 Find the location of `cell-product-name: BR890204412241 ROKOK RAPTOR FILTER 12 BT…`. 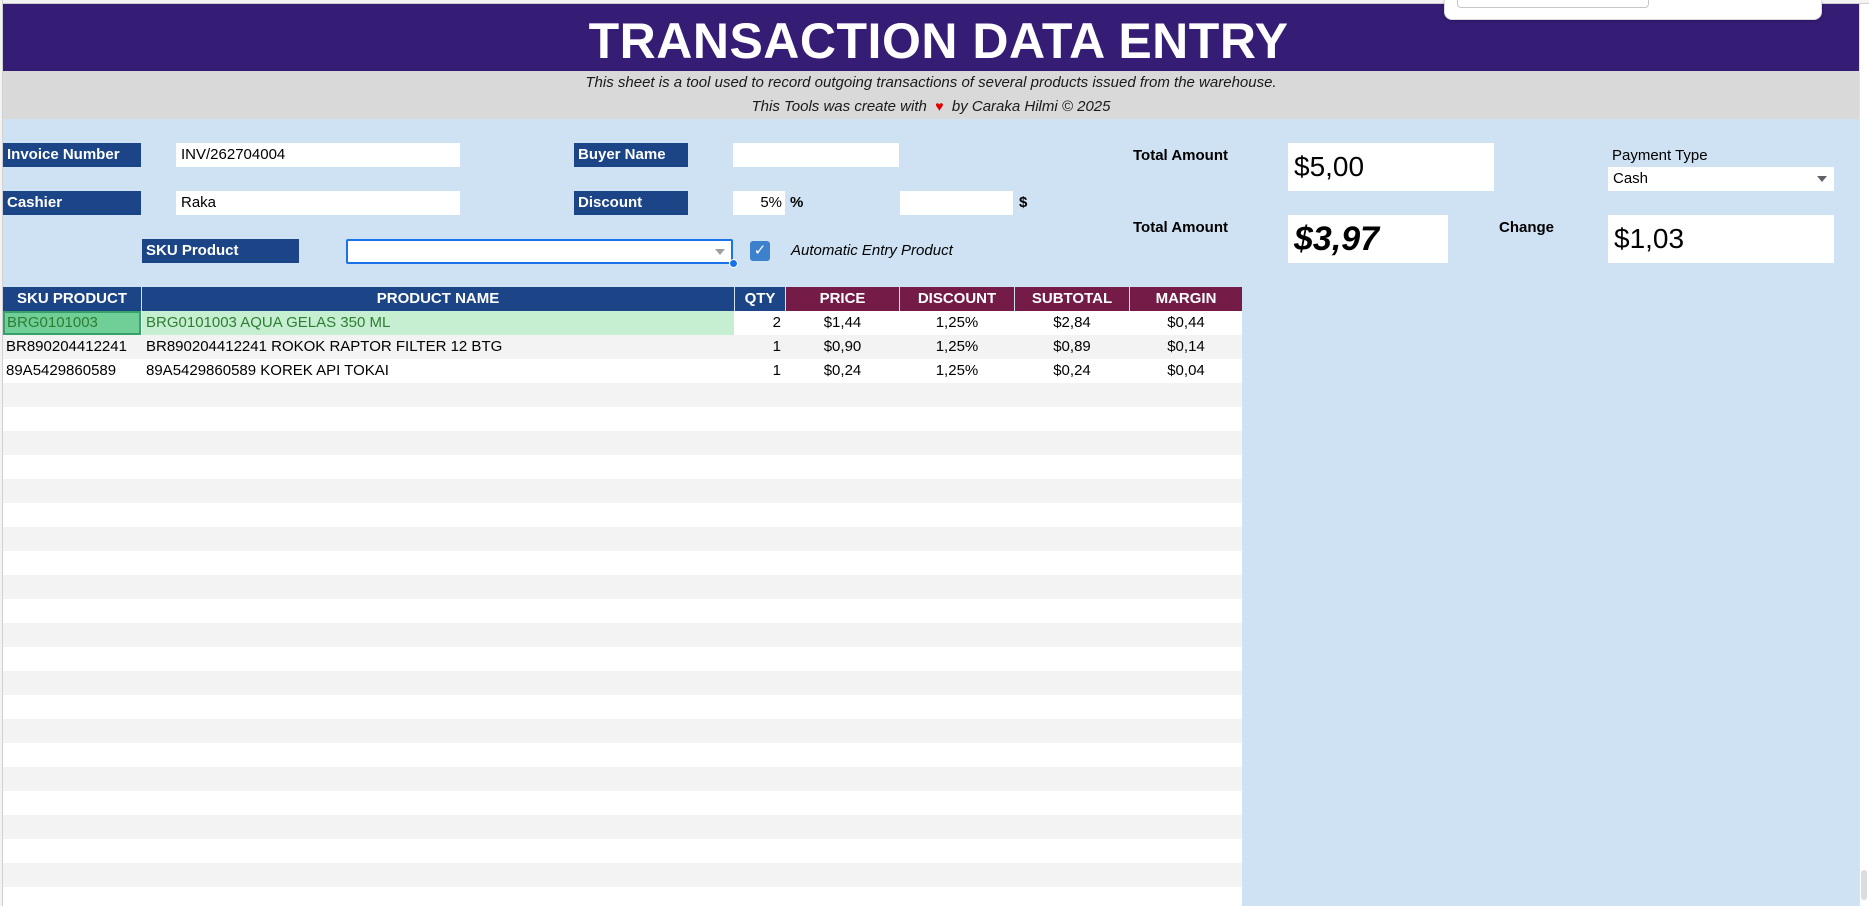

cell-product-name: BR890204412241 ROKOK RAPTOR FILTER 12 BT… is located at coordinates (324, 346).